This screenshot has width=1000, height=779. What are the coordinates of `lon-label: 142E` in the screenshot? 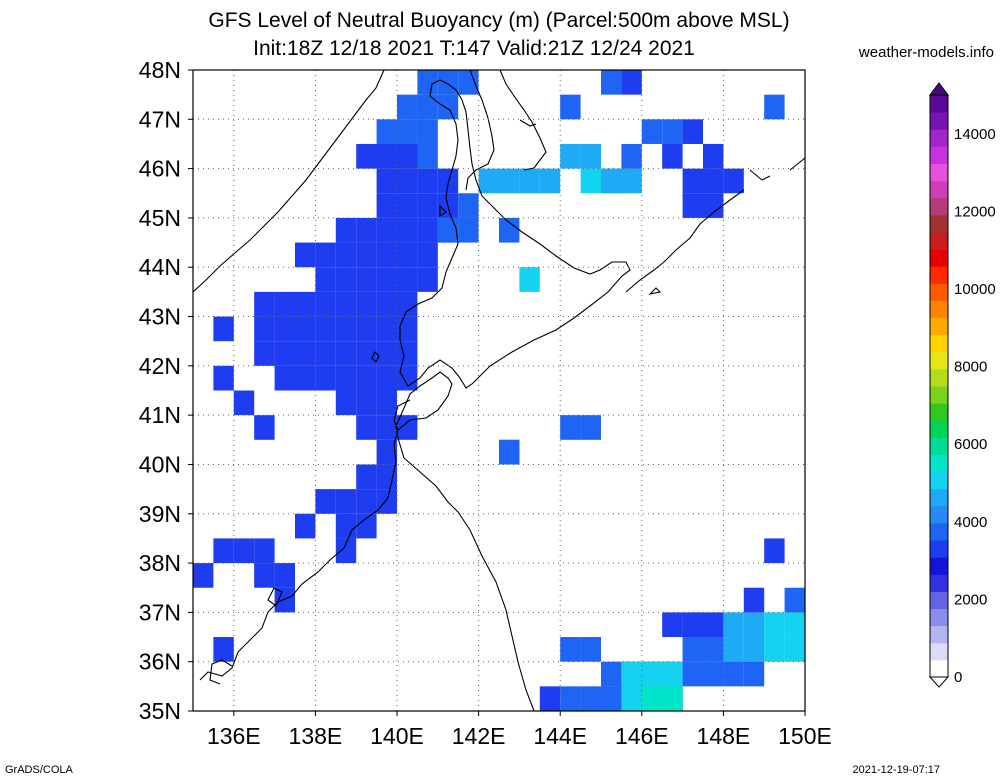 It's located at (479, 736).